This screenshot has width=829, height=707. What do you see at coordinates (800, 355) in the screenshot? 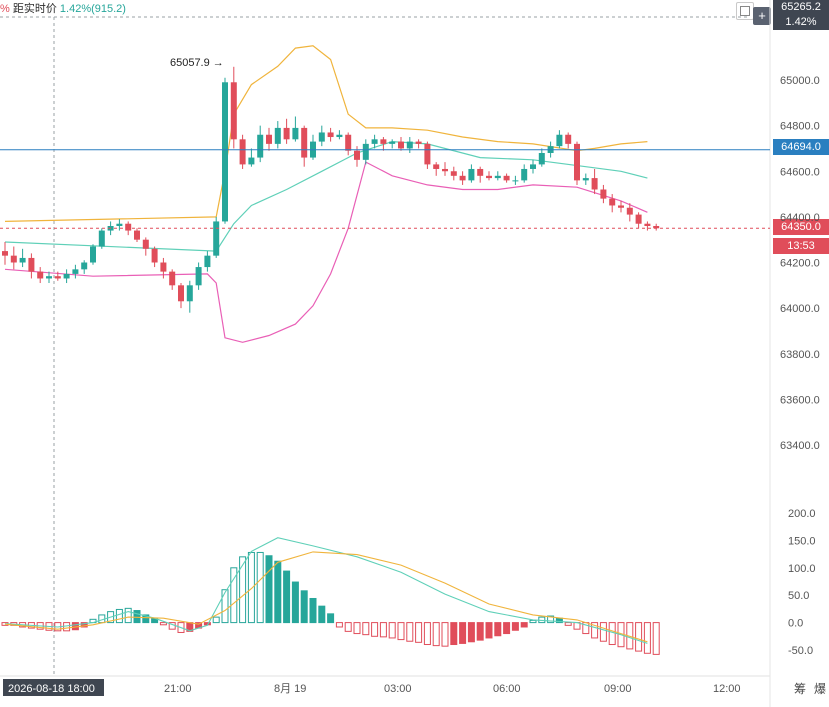
I see `price-tick-label: 63800.0` at bounding box center [800, 355].